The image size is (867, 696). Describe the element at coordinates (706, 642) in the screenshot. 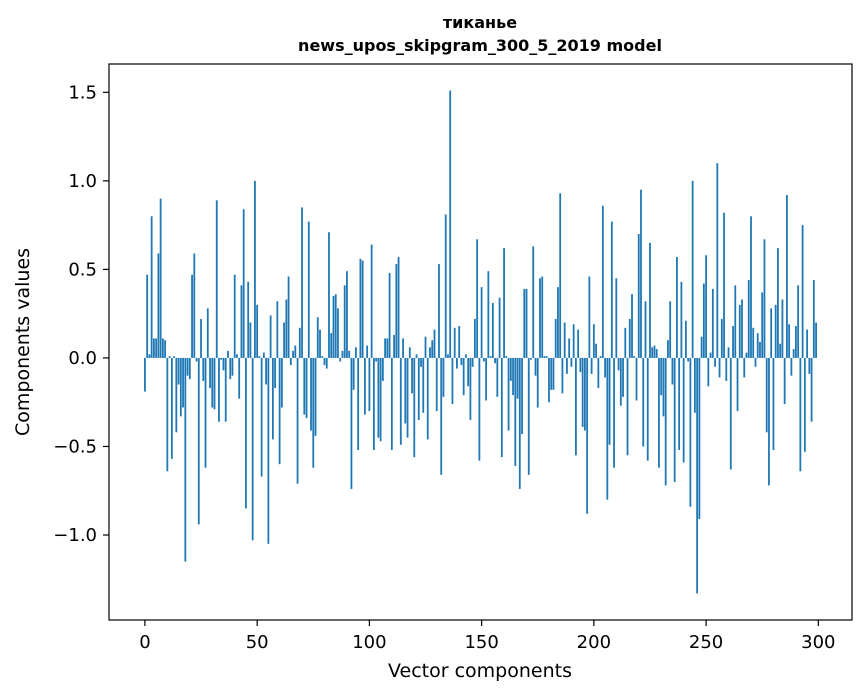

I see `x-tick-label: 250` at that location.